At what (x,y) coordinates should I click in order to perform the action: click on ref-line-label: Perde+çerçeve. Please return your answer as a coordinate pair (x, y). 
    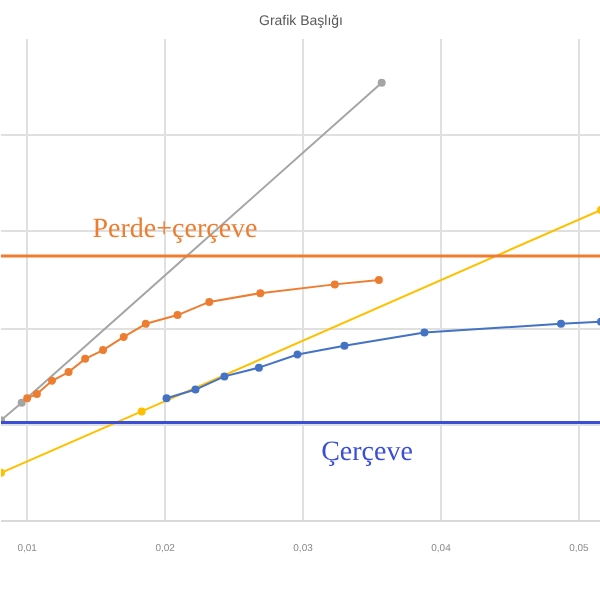
    Looking at the image, I should click on (175, 229).